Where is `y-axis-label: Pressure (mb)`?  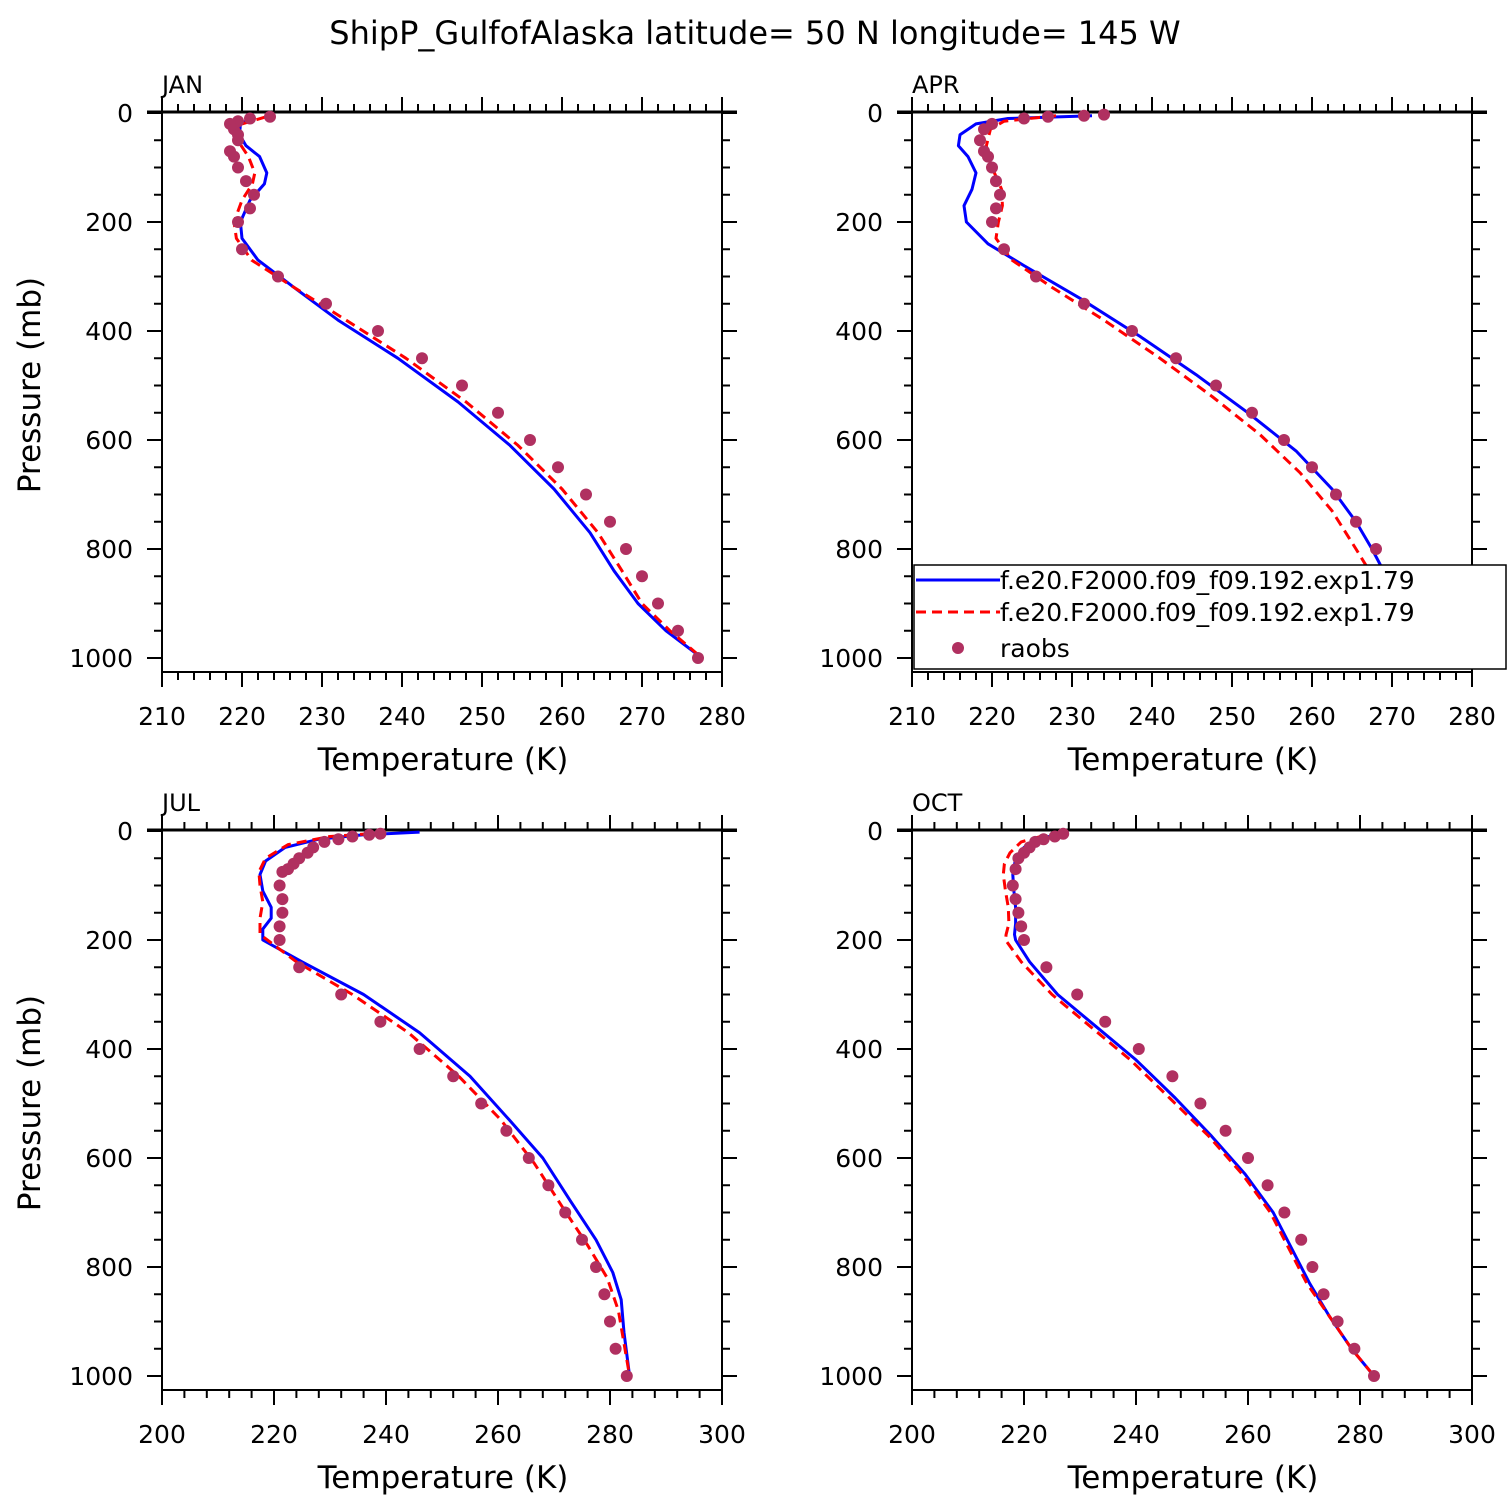
y-axis-label: Pressure (mb) is located at coordinates (30, 385).